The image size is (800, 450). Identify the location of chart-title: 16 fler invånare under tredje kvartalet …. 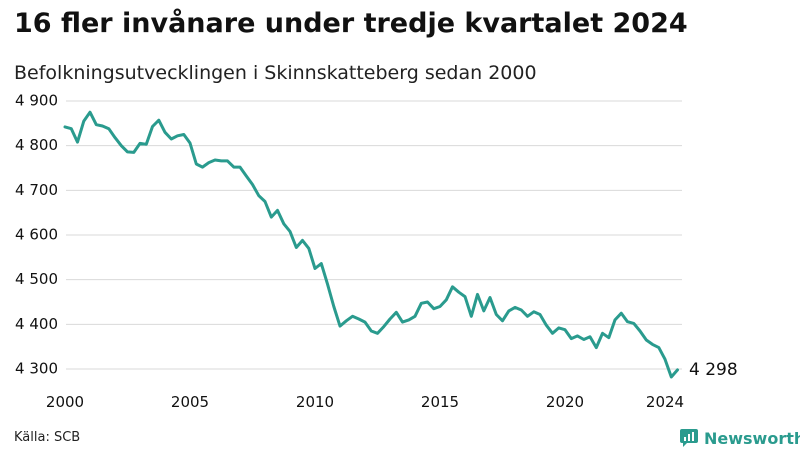
(351, 23).